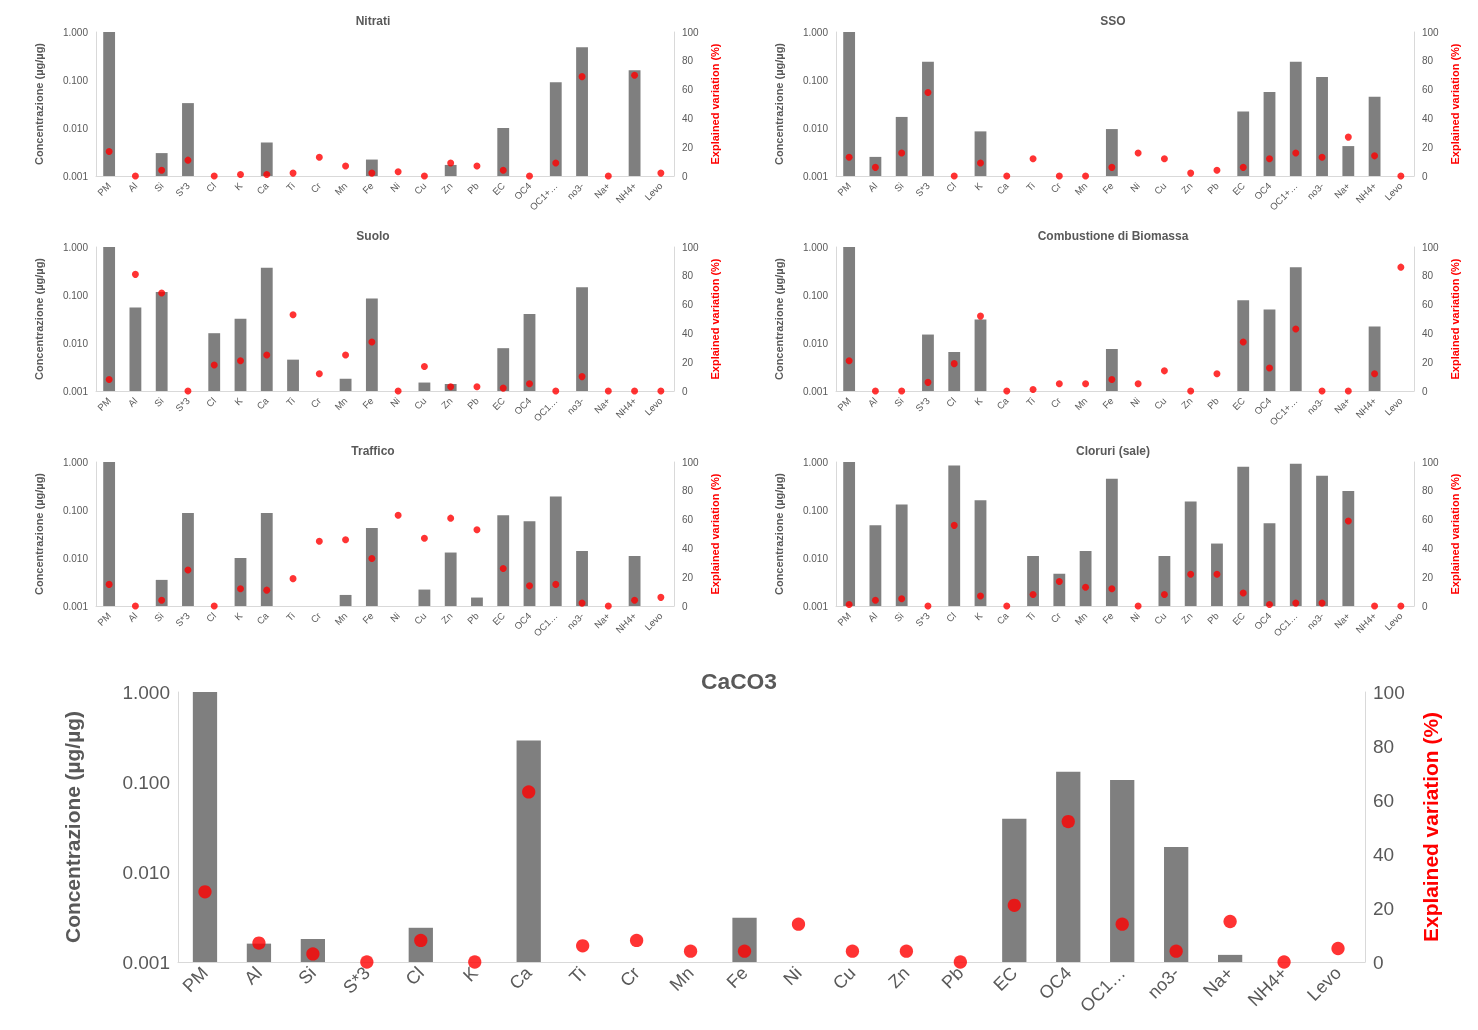  What do you see at coordinates (844, 404) in the screenshot?
I see `x-tick-label: PM` at bounding box center [844, 404].